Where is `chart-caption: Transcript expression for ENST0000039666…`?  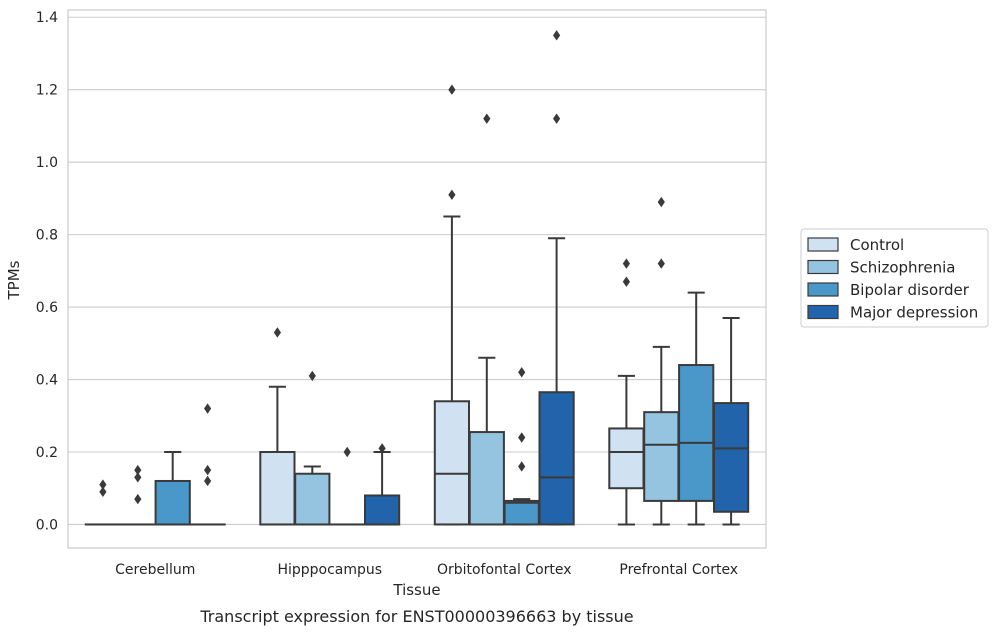
chart-caption: Transcript expression for ENST0000039666… is located at coordinates (416, 616).